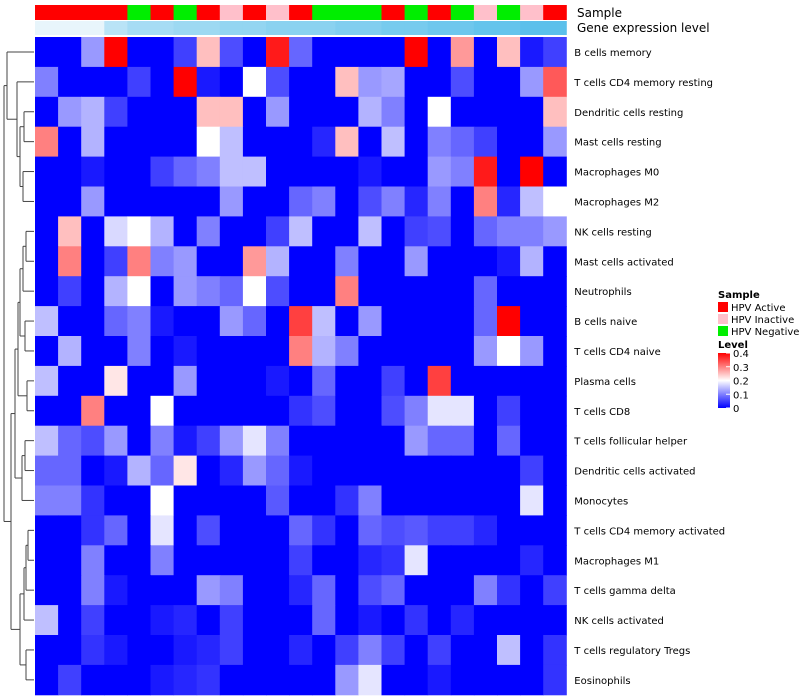 This screenshot has width=800, height=700. Describe the element at coordinates (741, 368) in the screenshot. I see `legend-tick-label: 0.3` at that location.